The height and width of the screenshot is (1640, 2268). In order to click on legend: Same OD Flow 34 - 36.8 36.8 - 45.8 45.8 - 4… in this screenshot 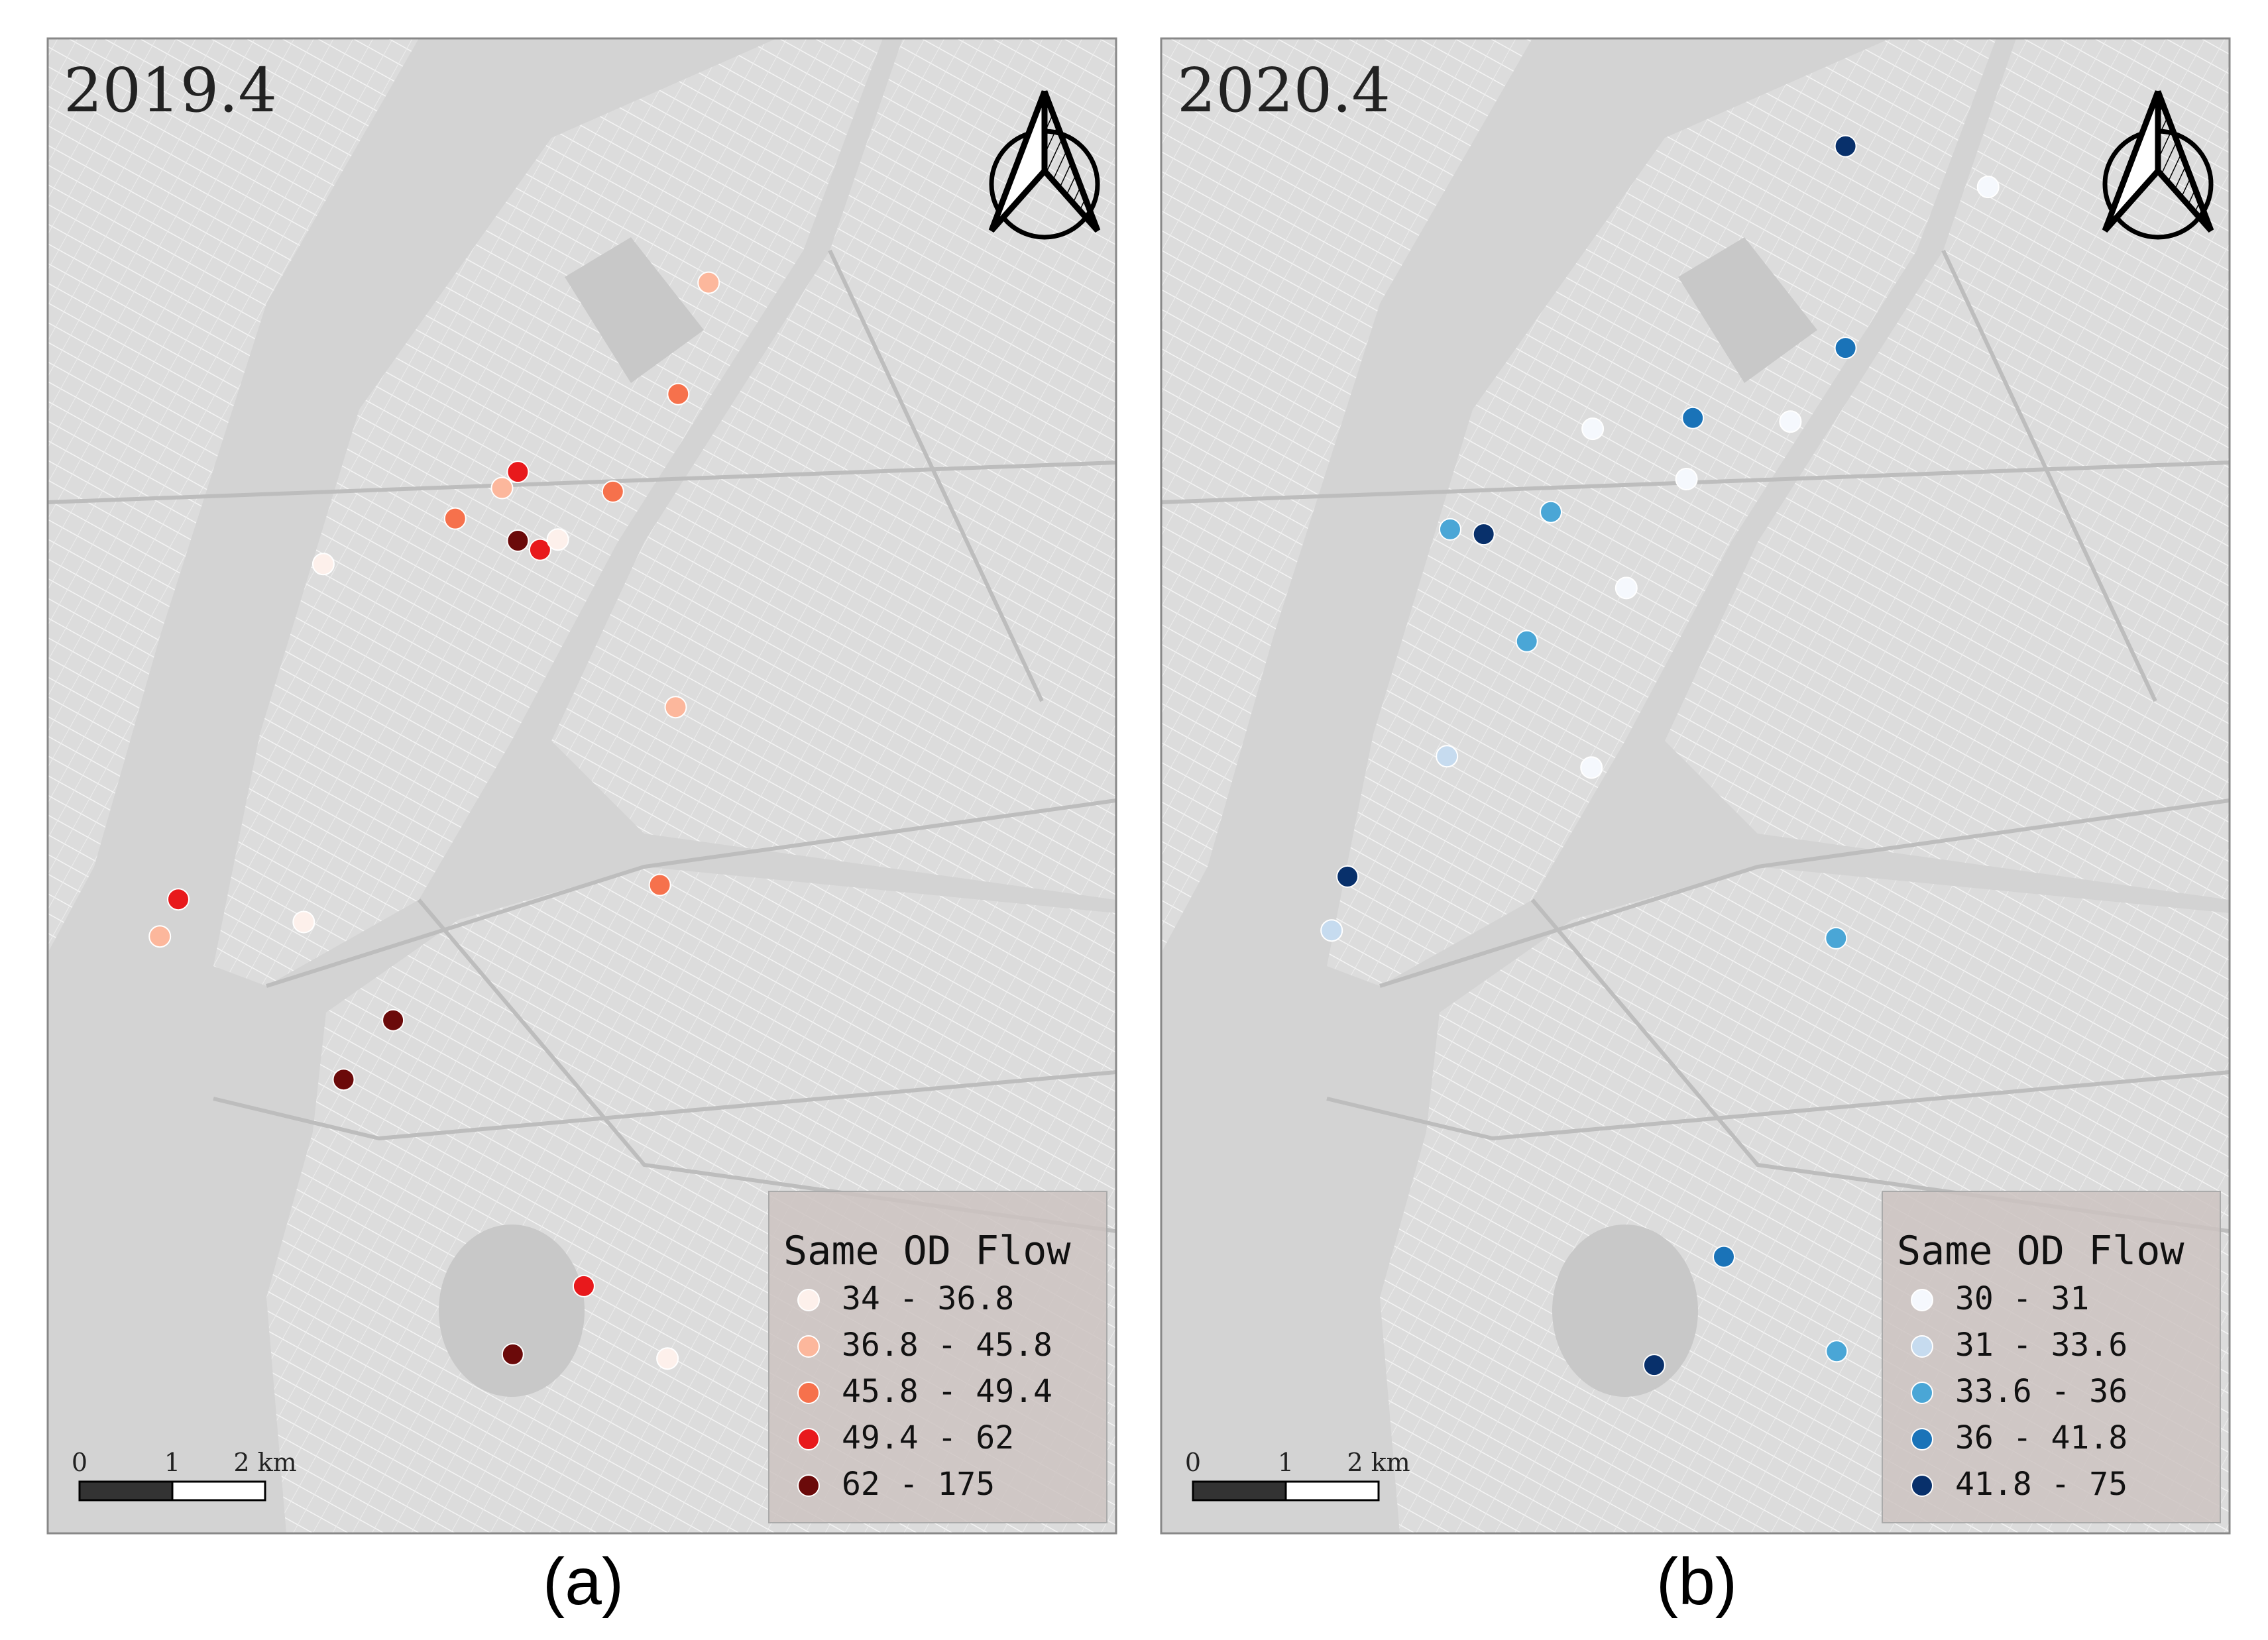, I will do `click(937, 1357)`.